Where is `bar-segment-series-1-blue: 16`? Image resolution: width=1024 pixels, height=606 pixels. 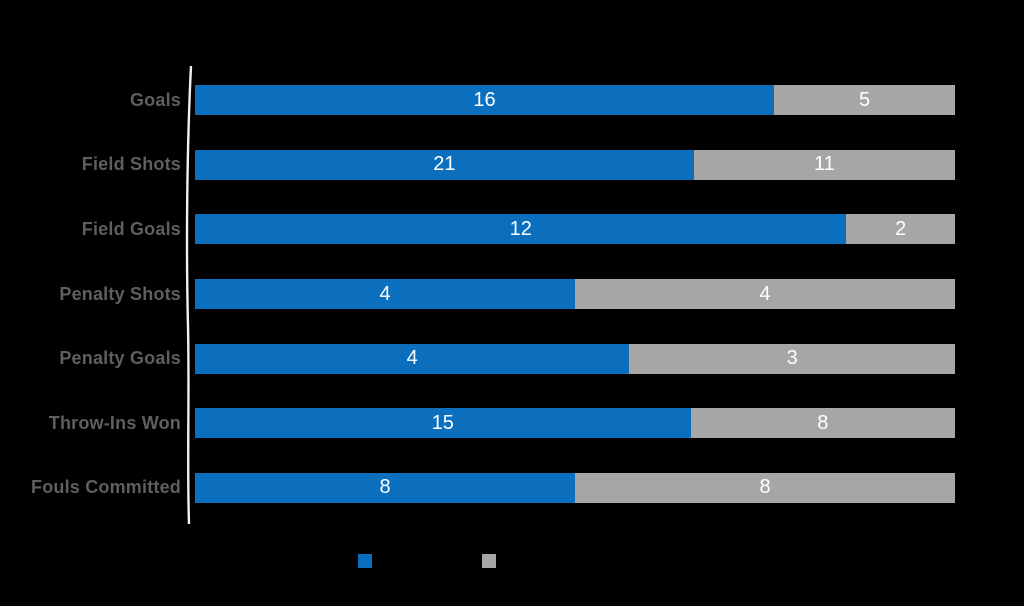 bar-segment-series-1-blue: 16 is located at coordinates (485, 100).